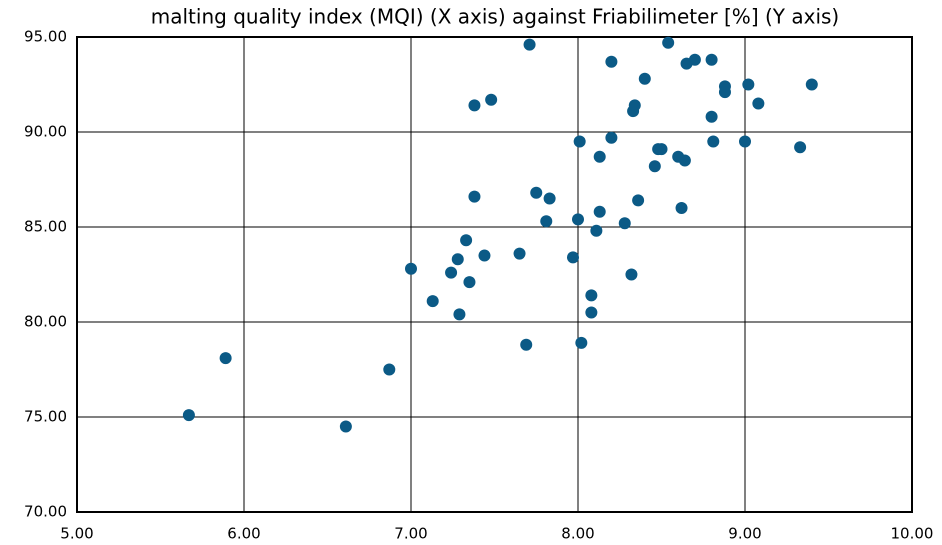  I want to click on y-tick-label: 70.00, so click(45, 512).